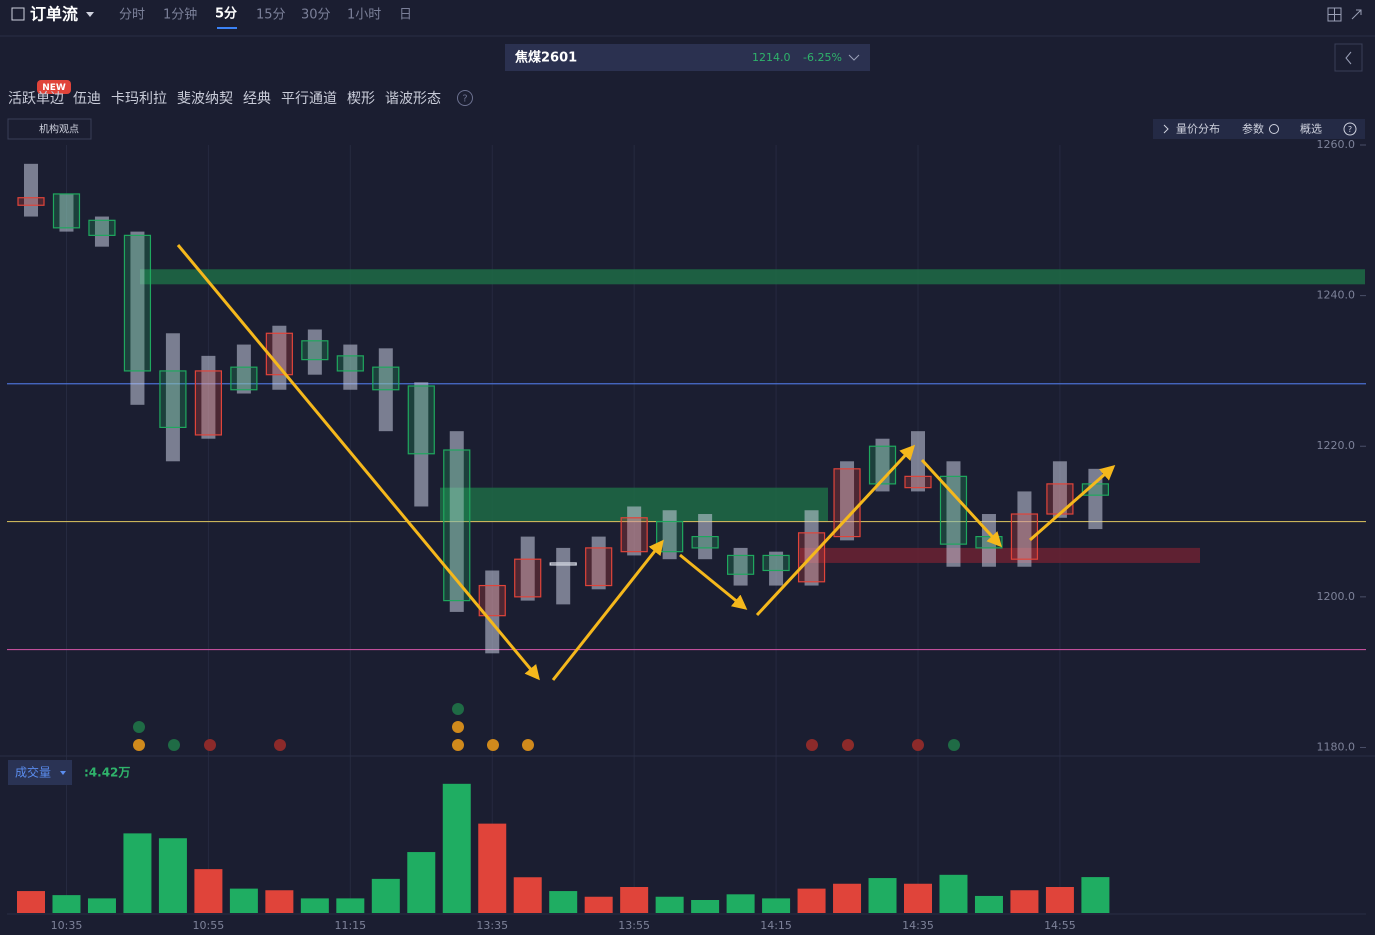 The height and width of the screenshot is (935, 1375). I want to click on tab-underline, so click(227, 28).